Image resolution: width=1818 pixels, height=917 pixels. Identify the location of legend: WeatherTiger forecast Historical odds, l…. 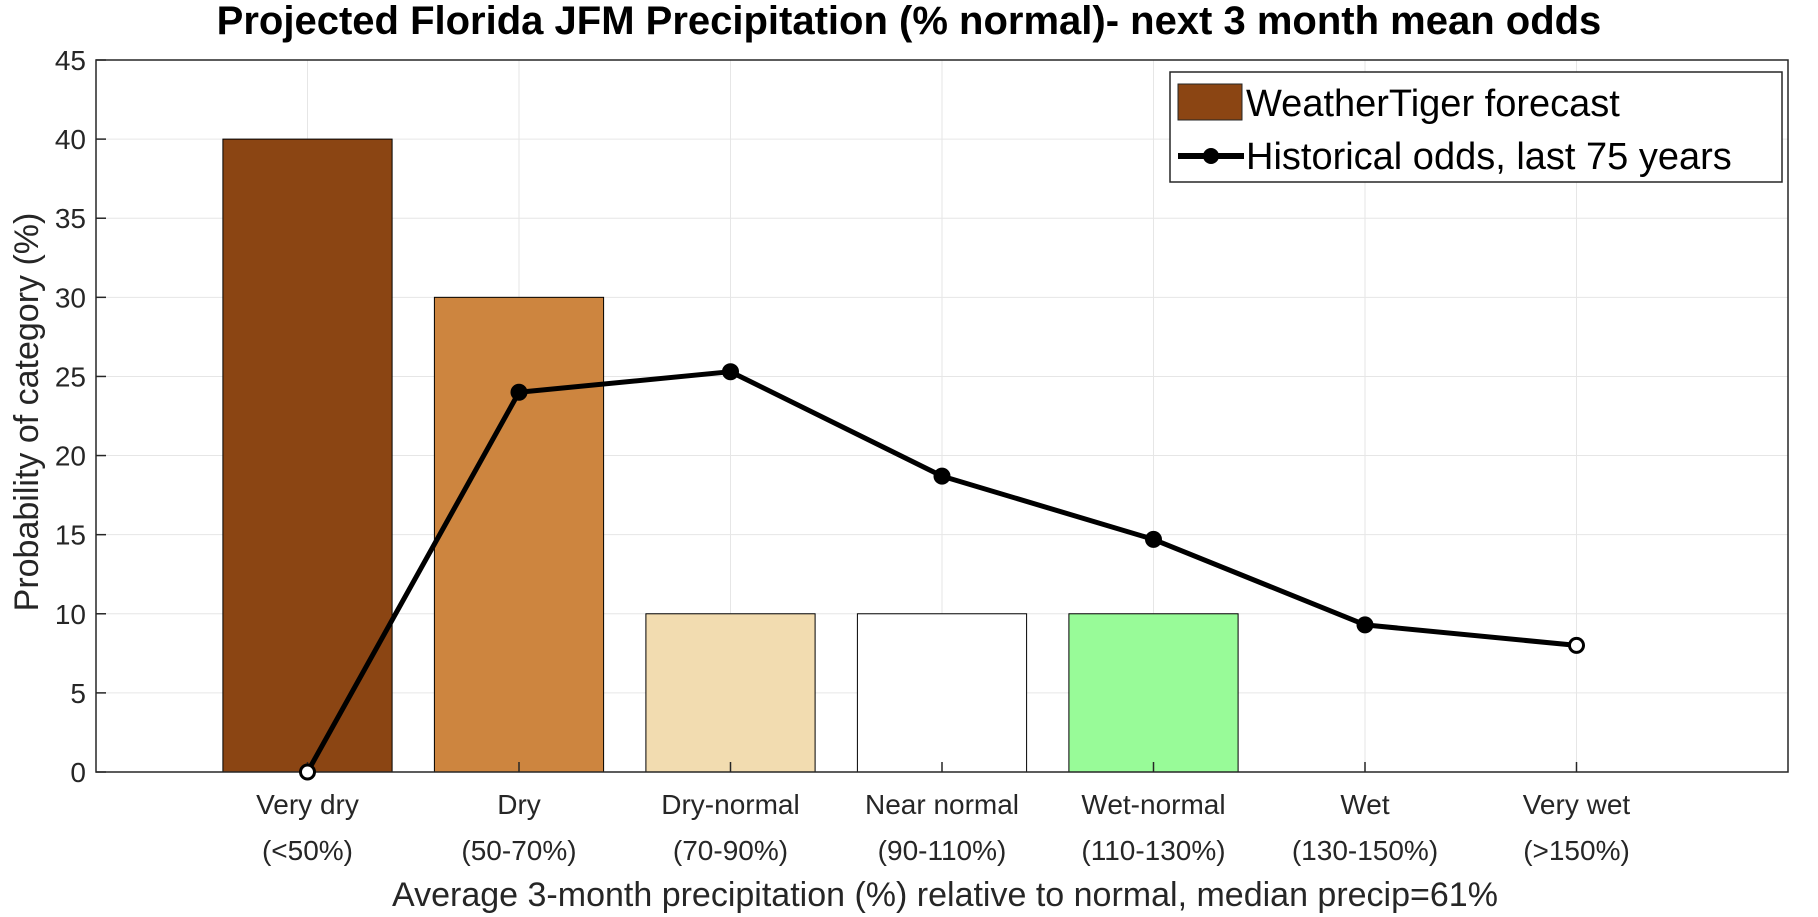
(1476, 127).